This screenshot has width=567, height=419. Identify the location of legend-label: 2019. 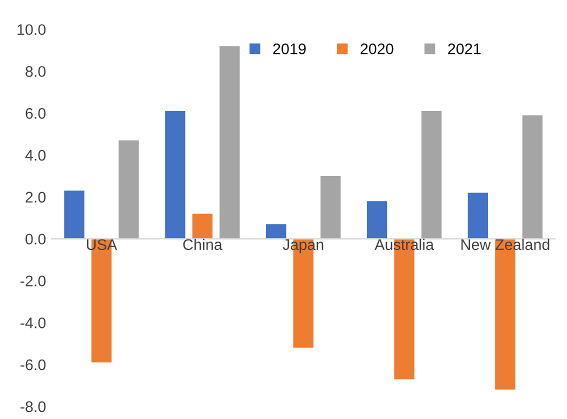
(289, 48).